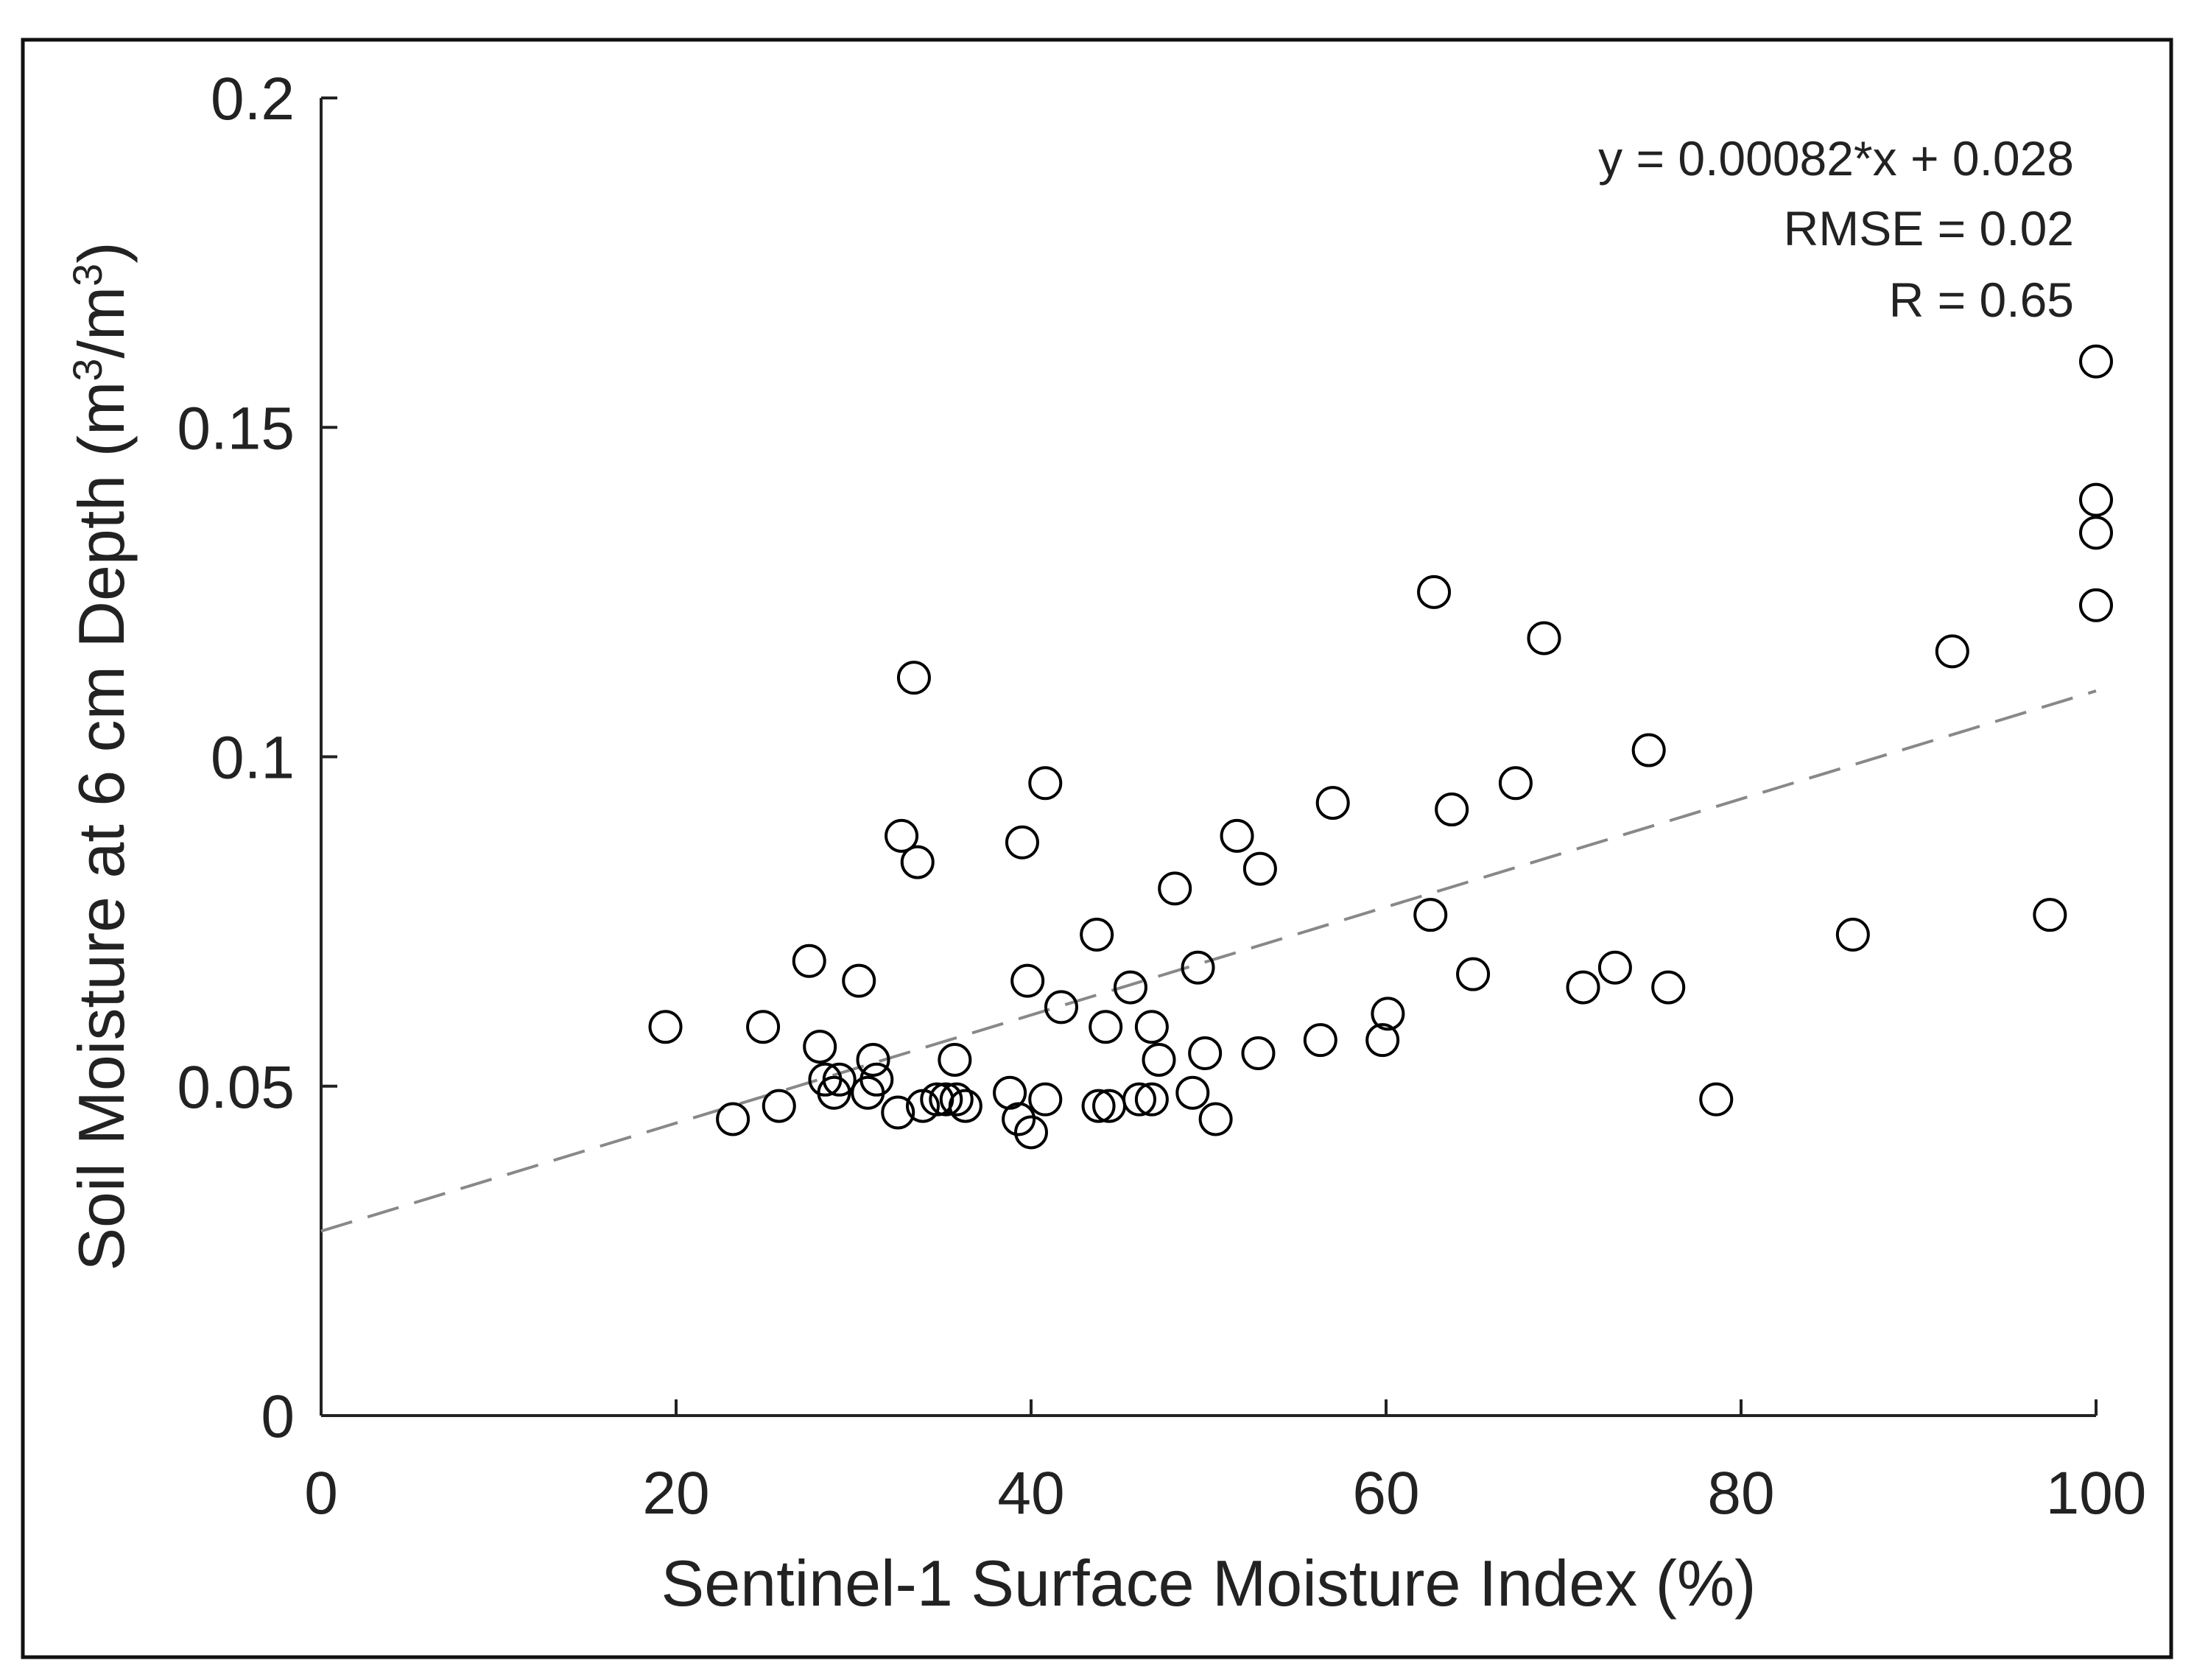 The image size is (2194, 1680). What do you see at coordinates (1030, 1493) in the screenshot?
I see `x-tick-label: 40` at bounding box center [1030, 1493].